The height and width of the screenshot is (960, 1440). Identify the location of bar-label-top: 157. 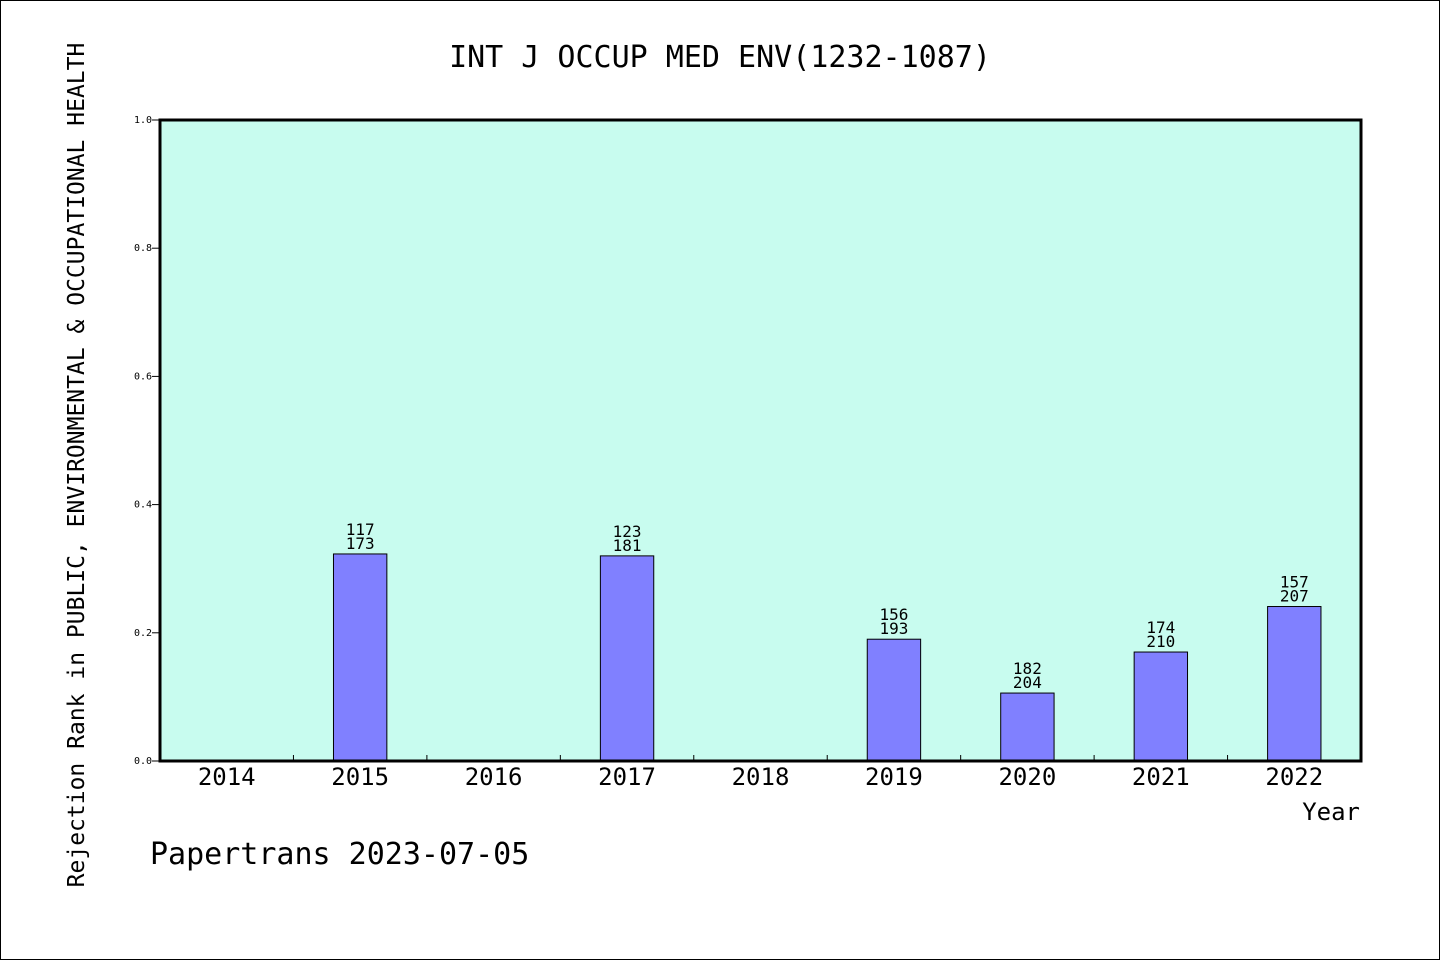
(1294, 582).